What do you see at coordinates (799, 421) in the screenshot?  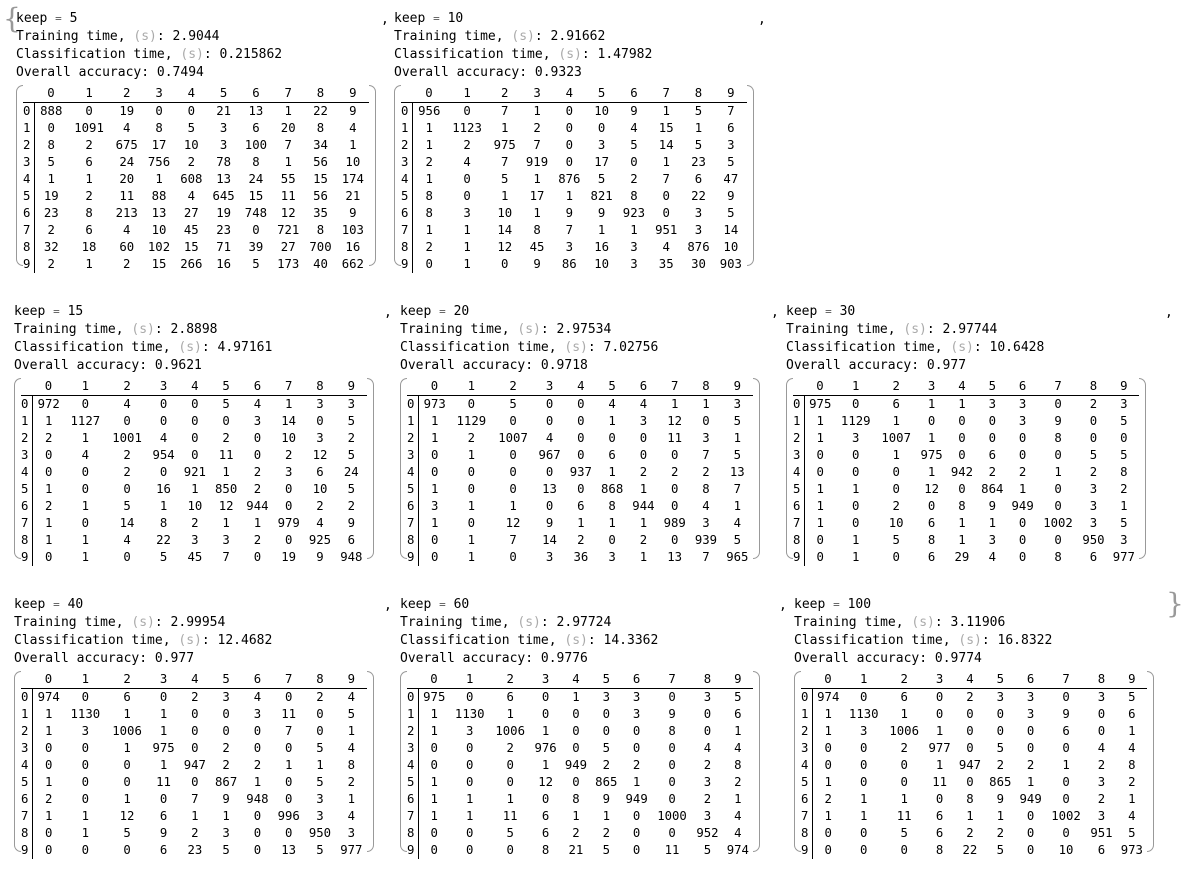 I see `row-label: 1` at bounding box center [799, 421].